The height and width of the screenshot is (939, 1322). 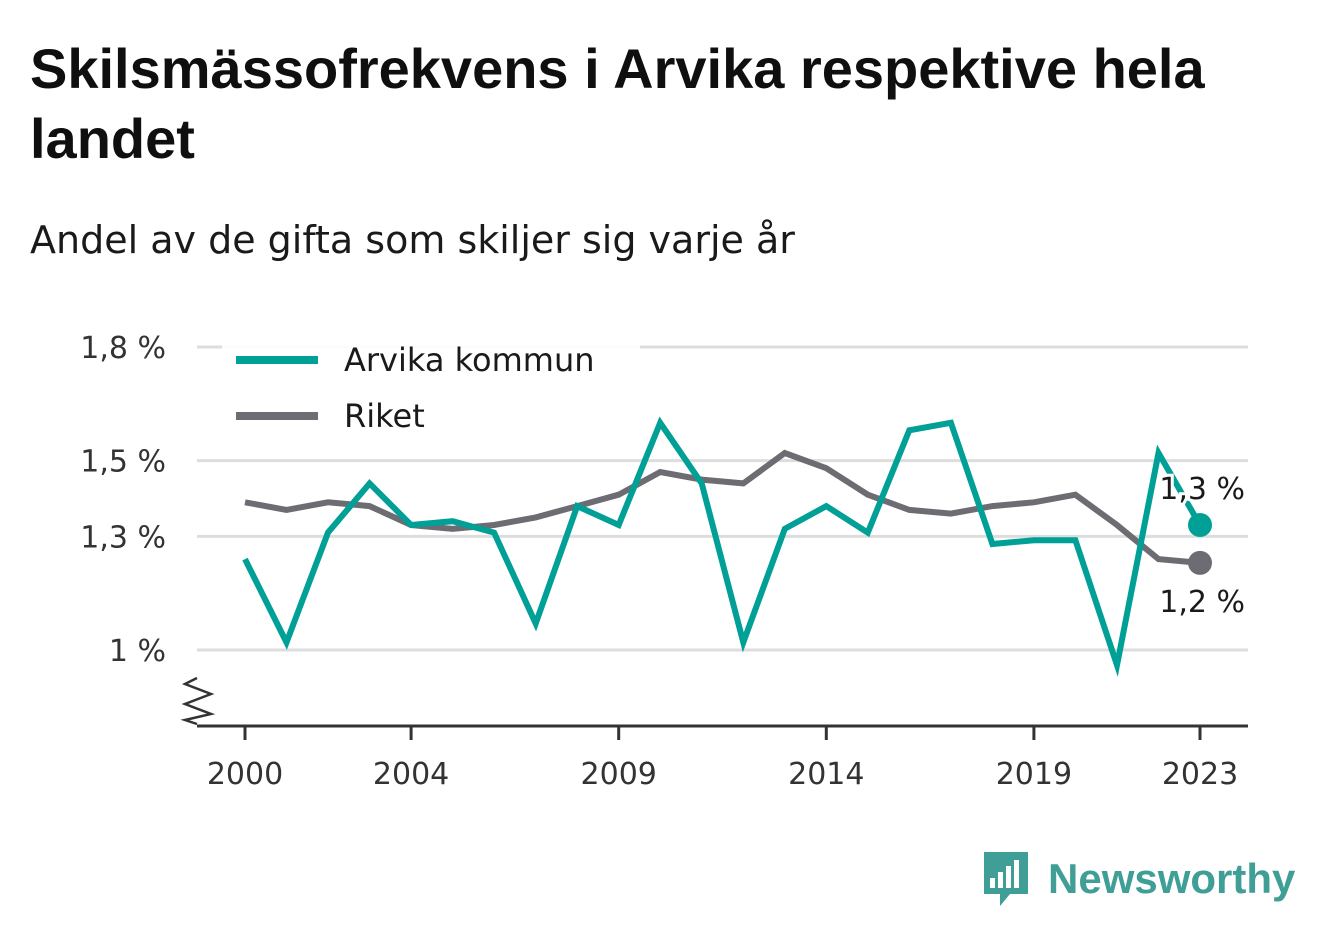 I want to click on series-line, so click(x=722, y=507).